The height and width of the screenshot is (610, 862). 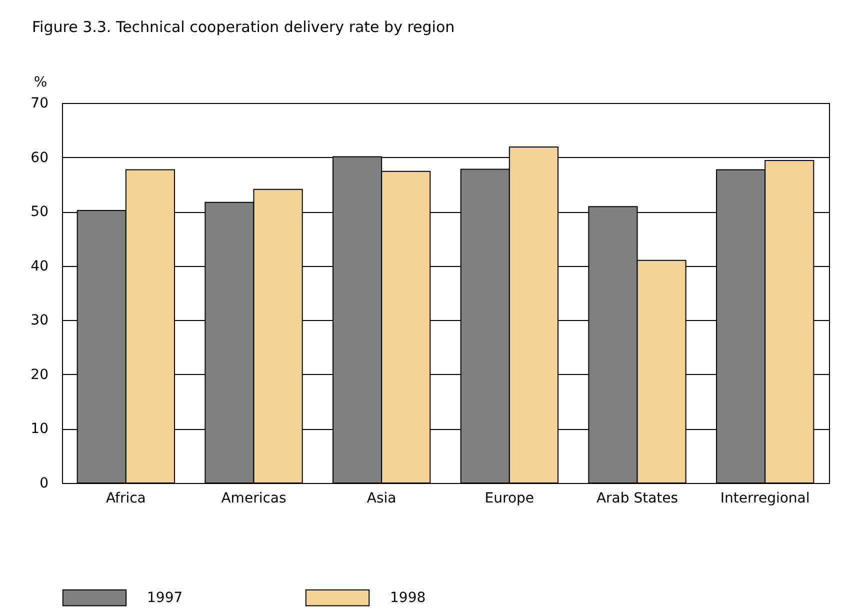 I want to click on y-tick-label: 70, so click(x=39, y=104).